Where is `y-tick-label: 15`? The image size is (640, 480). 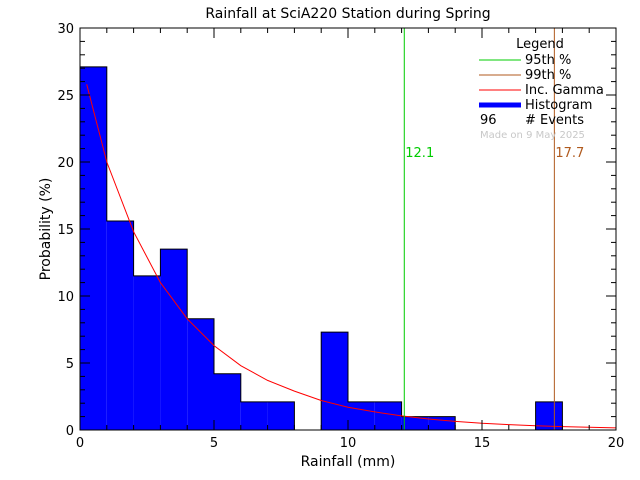
y-tick-label: 15 is located at coordinates (65, 230).